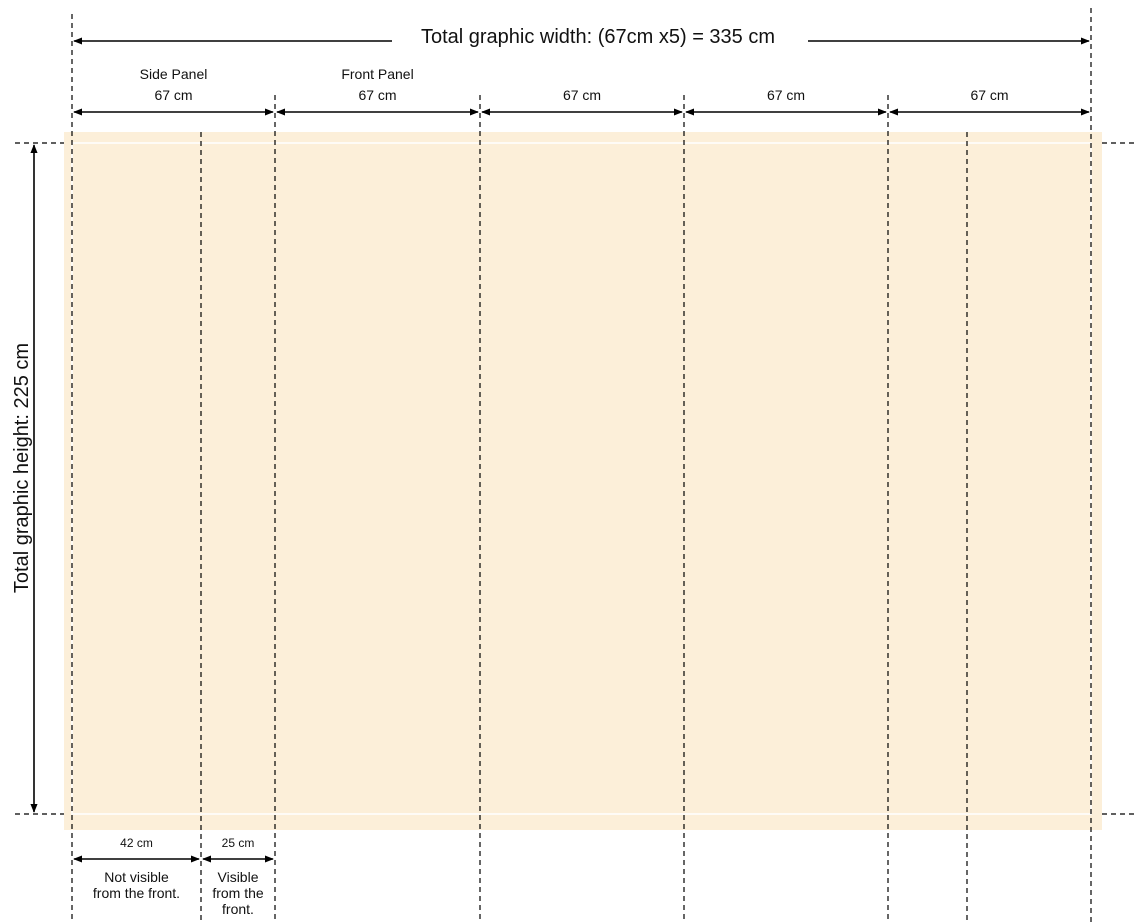 The height and width of the screenshot is (923, 1137). I want to click on not-visible-portion-label-bg, so click(136, 843).